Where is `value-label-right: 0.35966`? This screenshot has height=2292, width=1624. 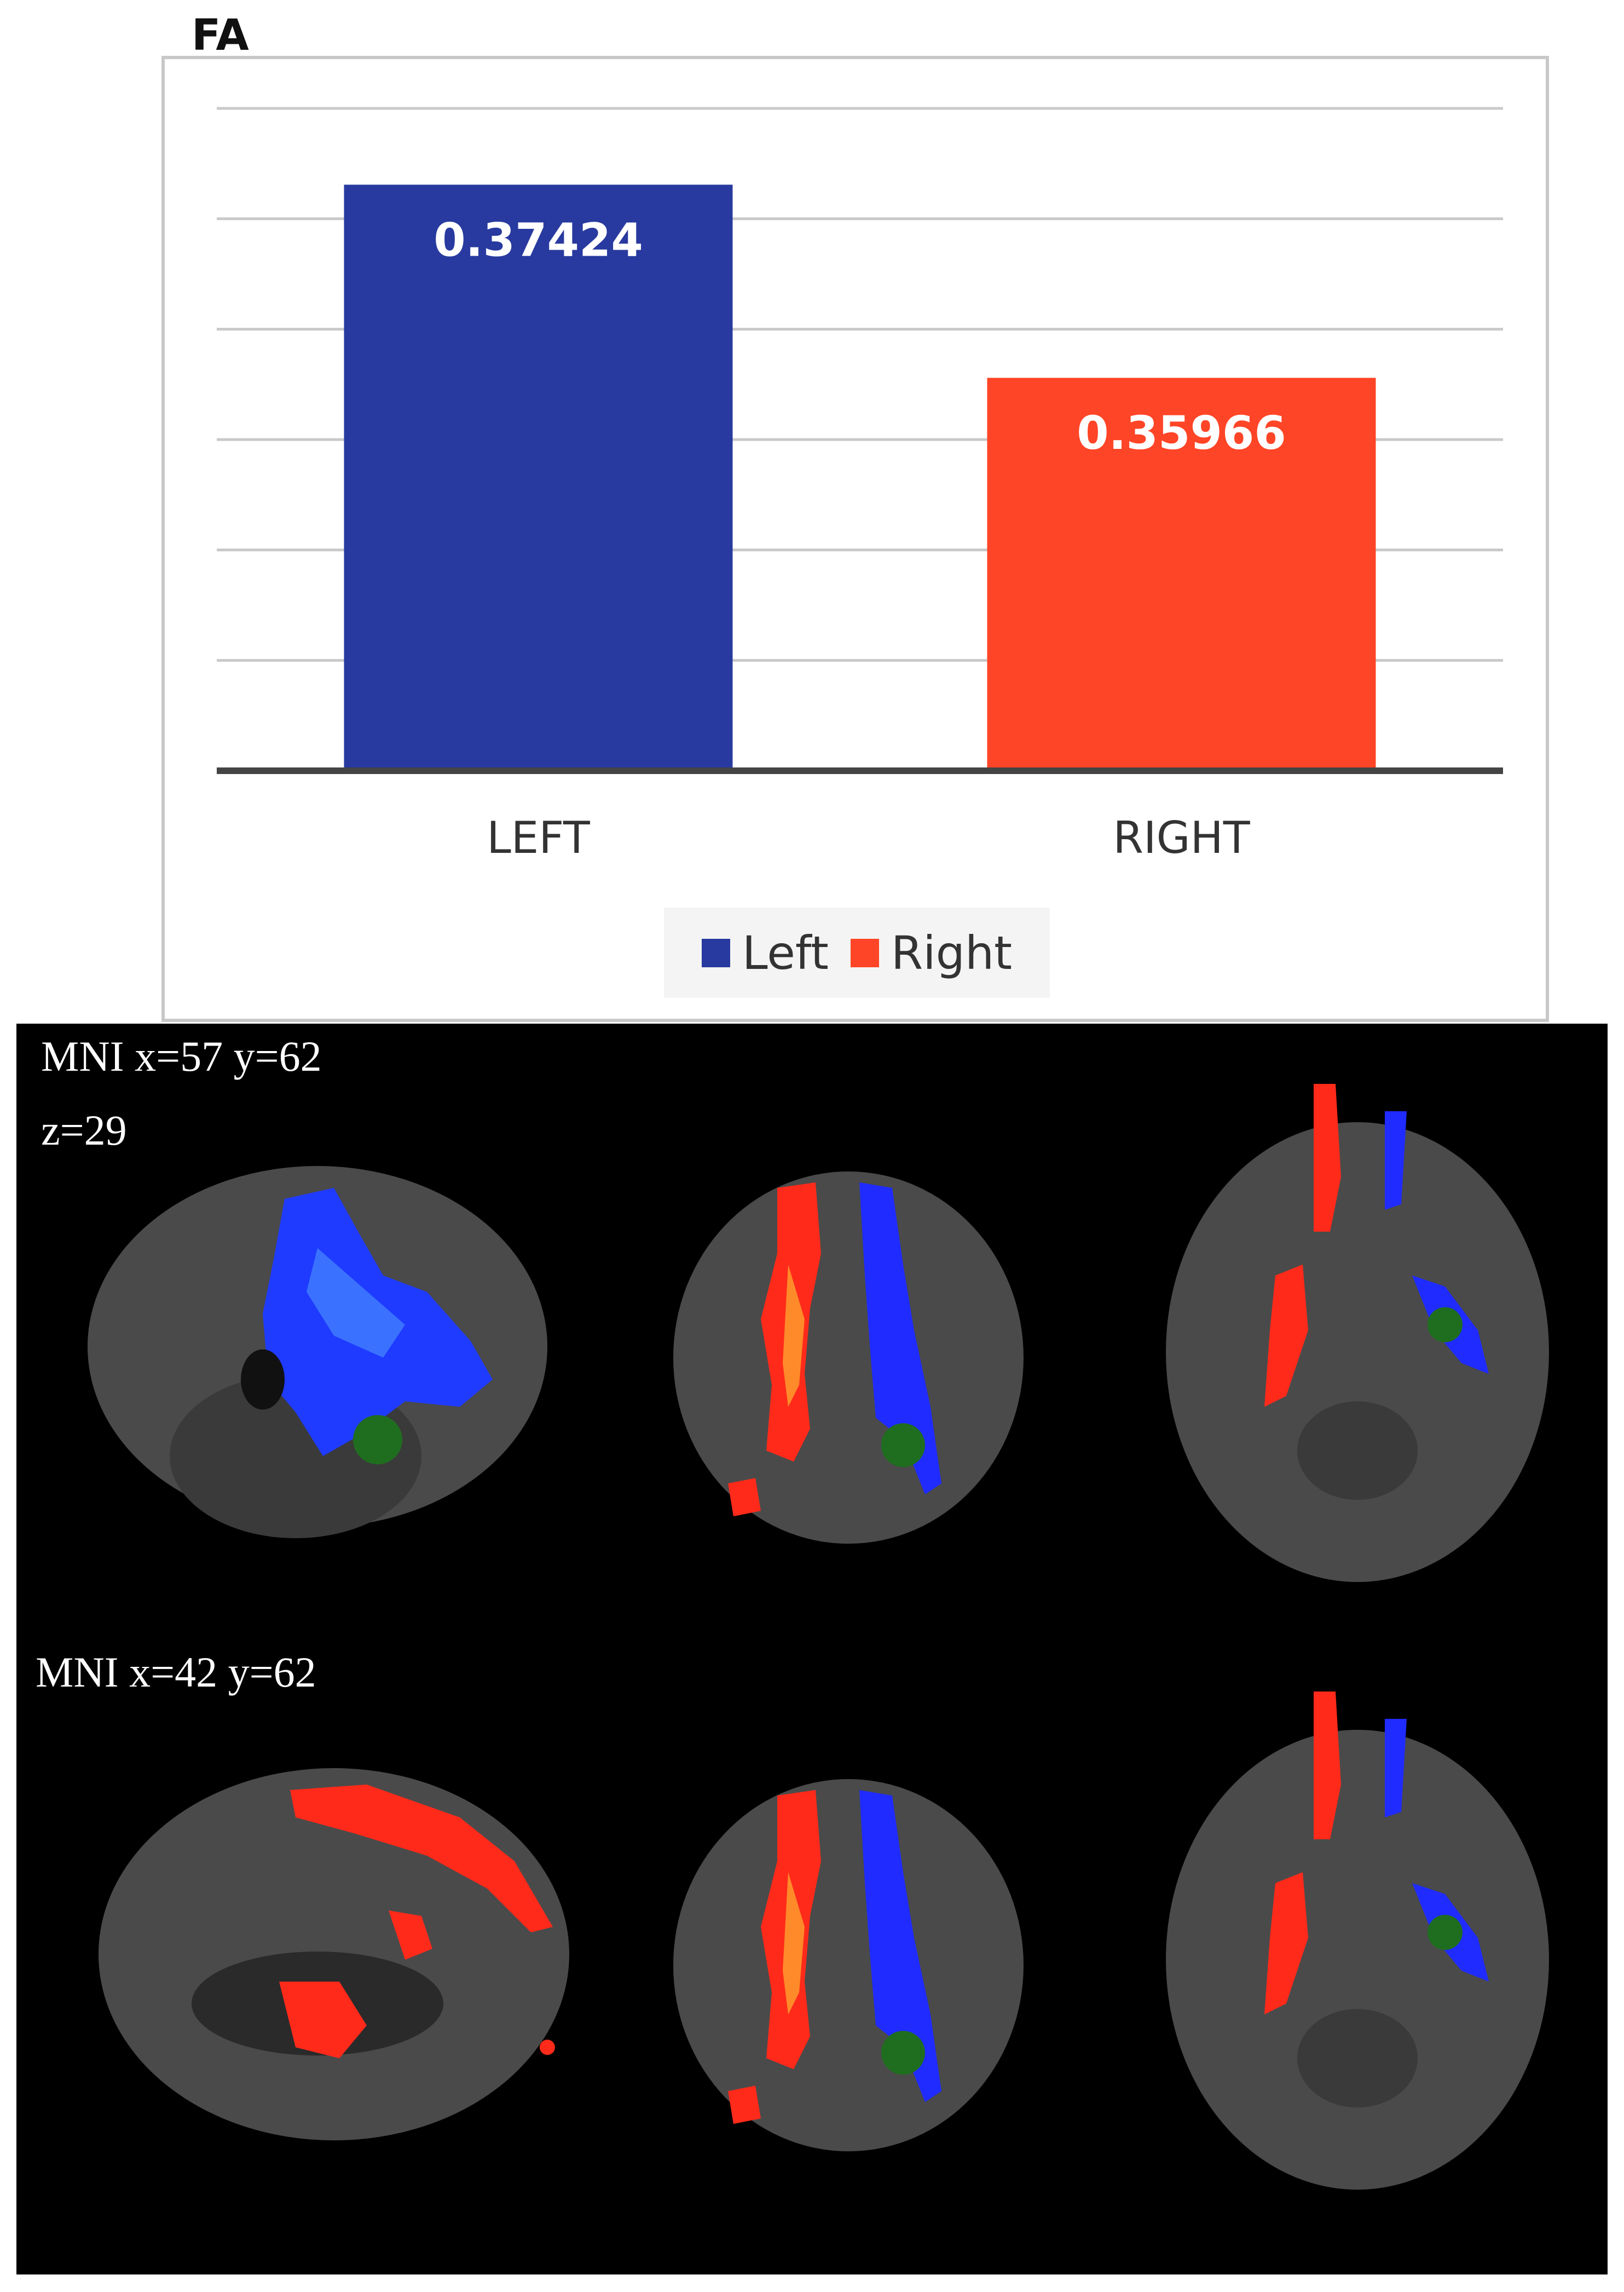 value-label-right: 0.35966 is located at coordinates (1181, 433).